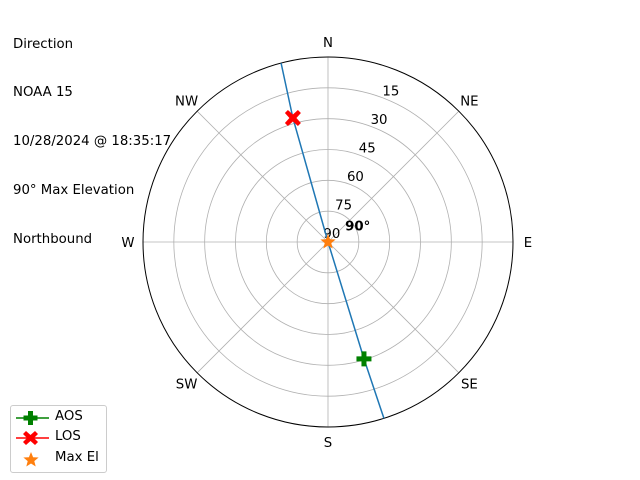  Describe the element at coordinates (390, 91) in the screenshot. I see `radial-tick-label: 15` at that location.